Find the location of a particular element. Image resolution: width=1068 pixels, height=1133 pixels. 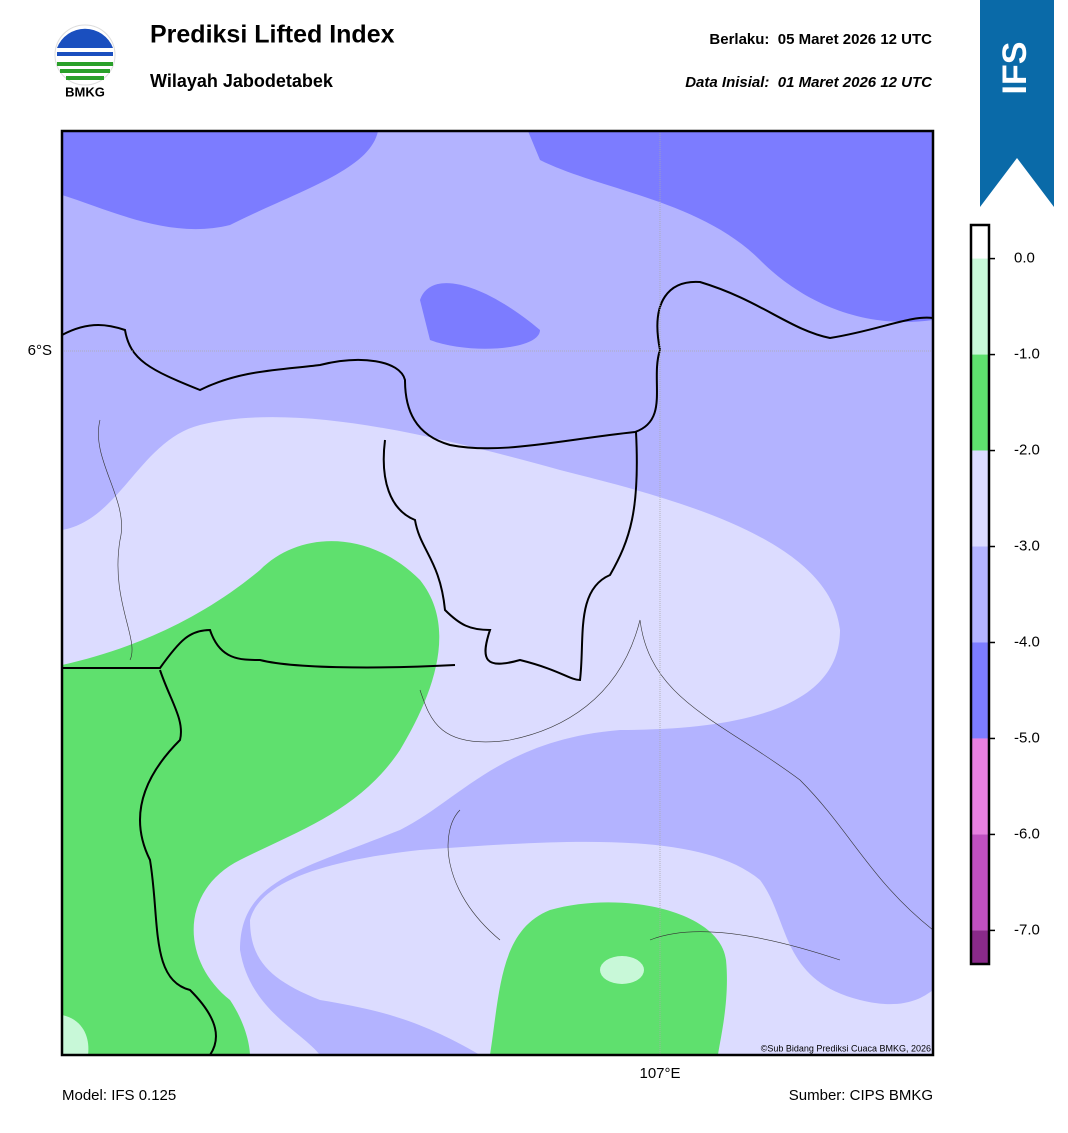

colorbar-frame is located at coordinates (980, 594).